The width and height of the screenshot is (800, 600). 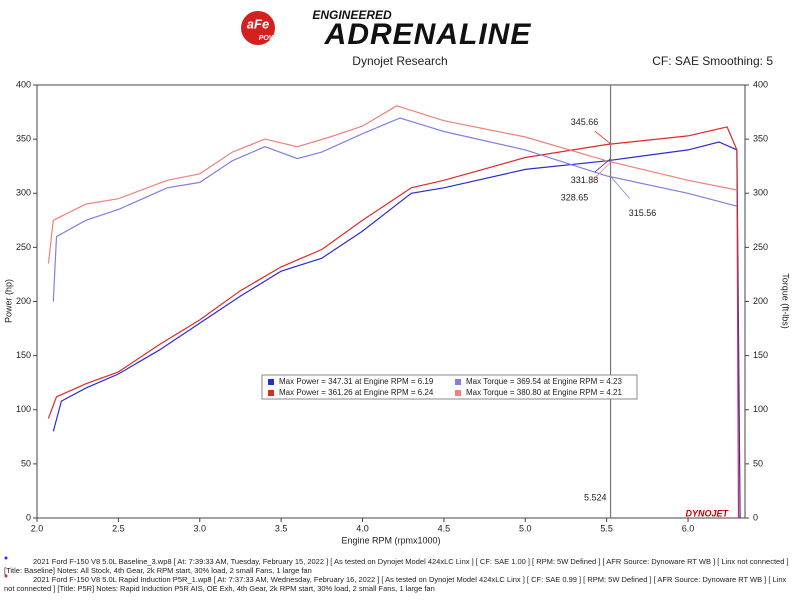 What do you see at coordinates (575, 198) in the screenshot?
I see `readout-label: 328.65` at bounding box center [575, 198].